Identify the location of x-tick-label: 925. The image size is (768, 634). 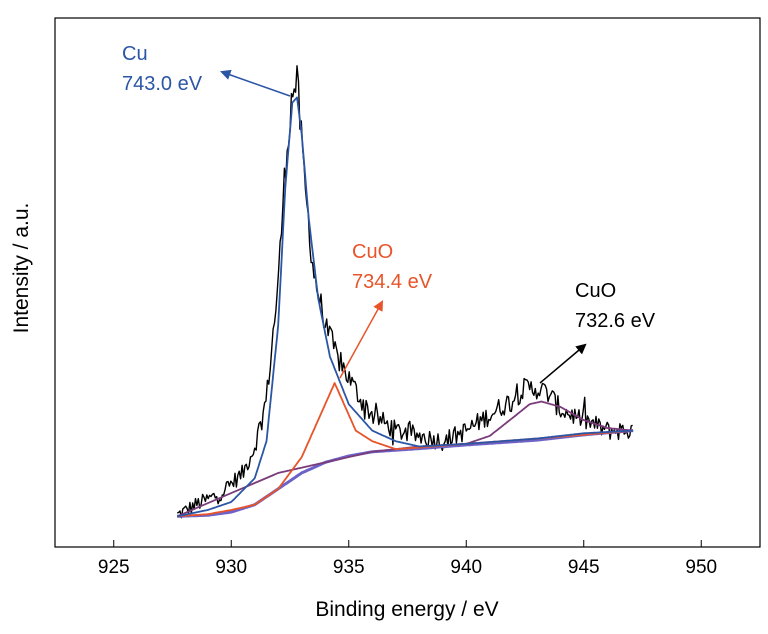
(114, 567).